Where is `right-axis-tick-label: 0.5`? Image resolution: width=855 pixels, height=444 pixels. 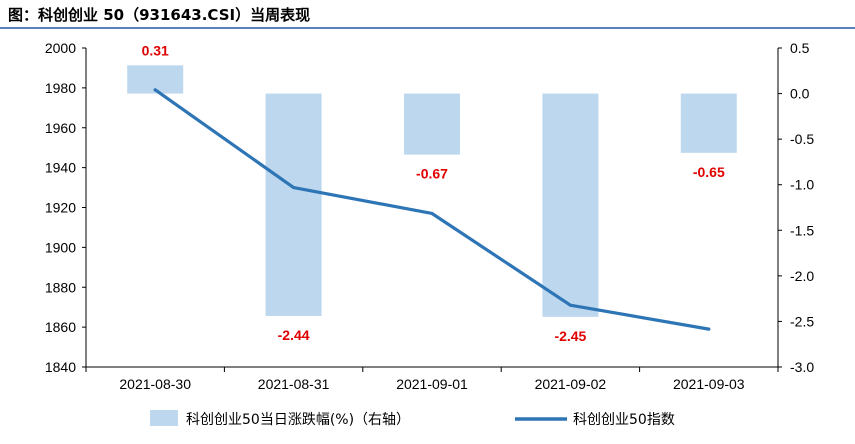
right-axis-tick-label: 0.5 is located at coordinates (800, 48).